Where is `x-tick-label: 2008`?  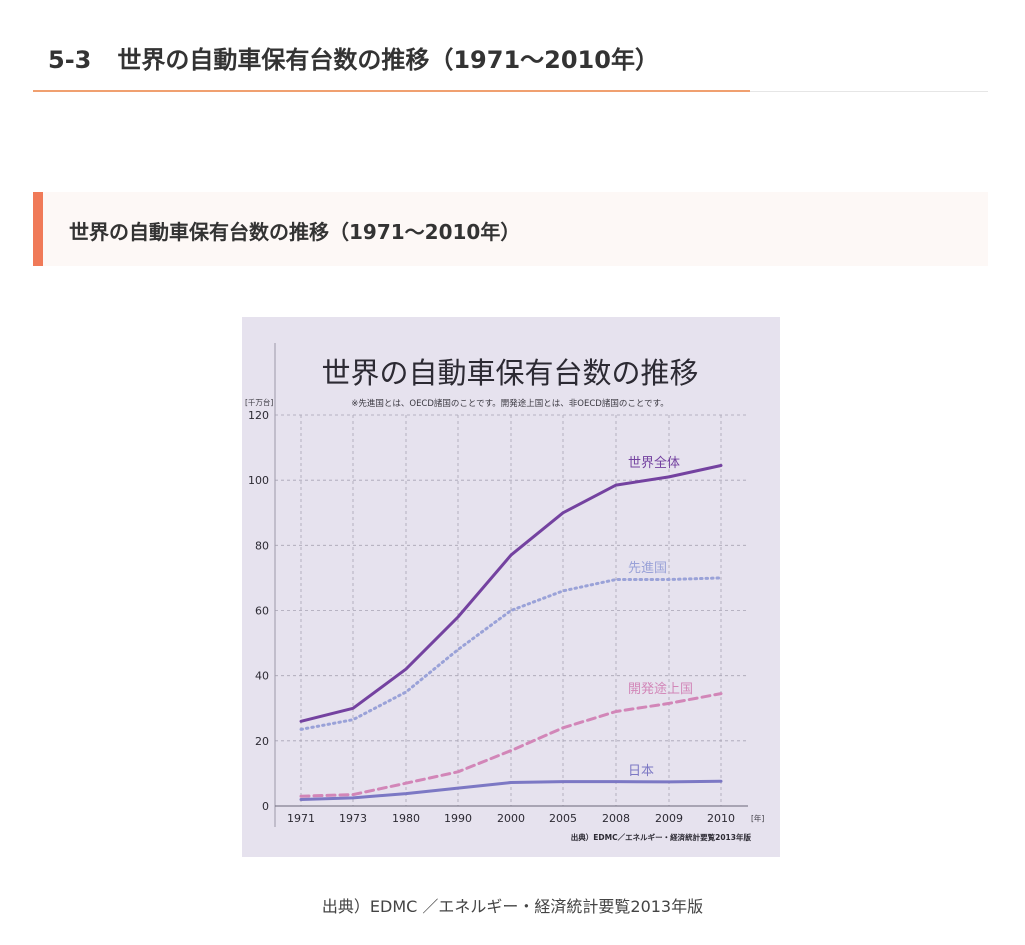 x-tick-label: 2008 is located at coordinates (616, 818).